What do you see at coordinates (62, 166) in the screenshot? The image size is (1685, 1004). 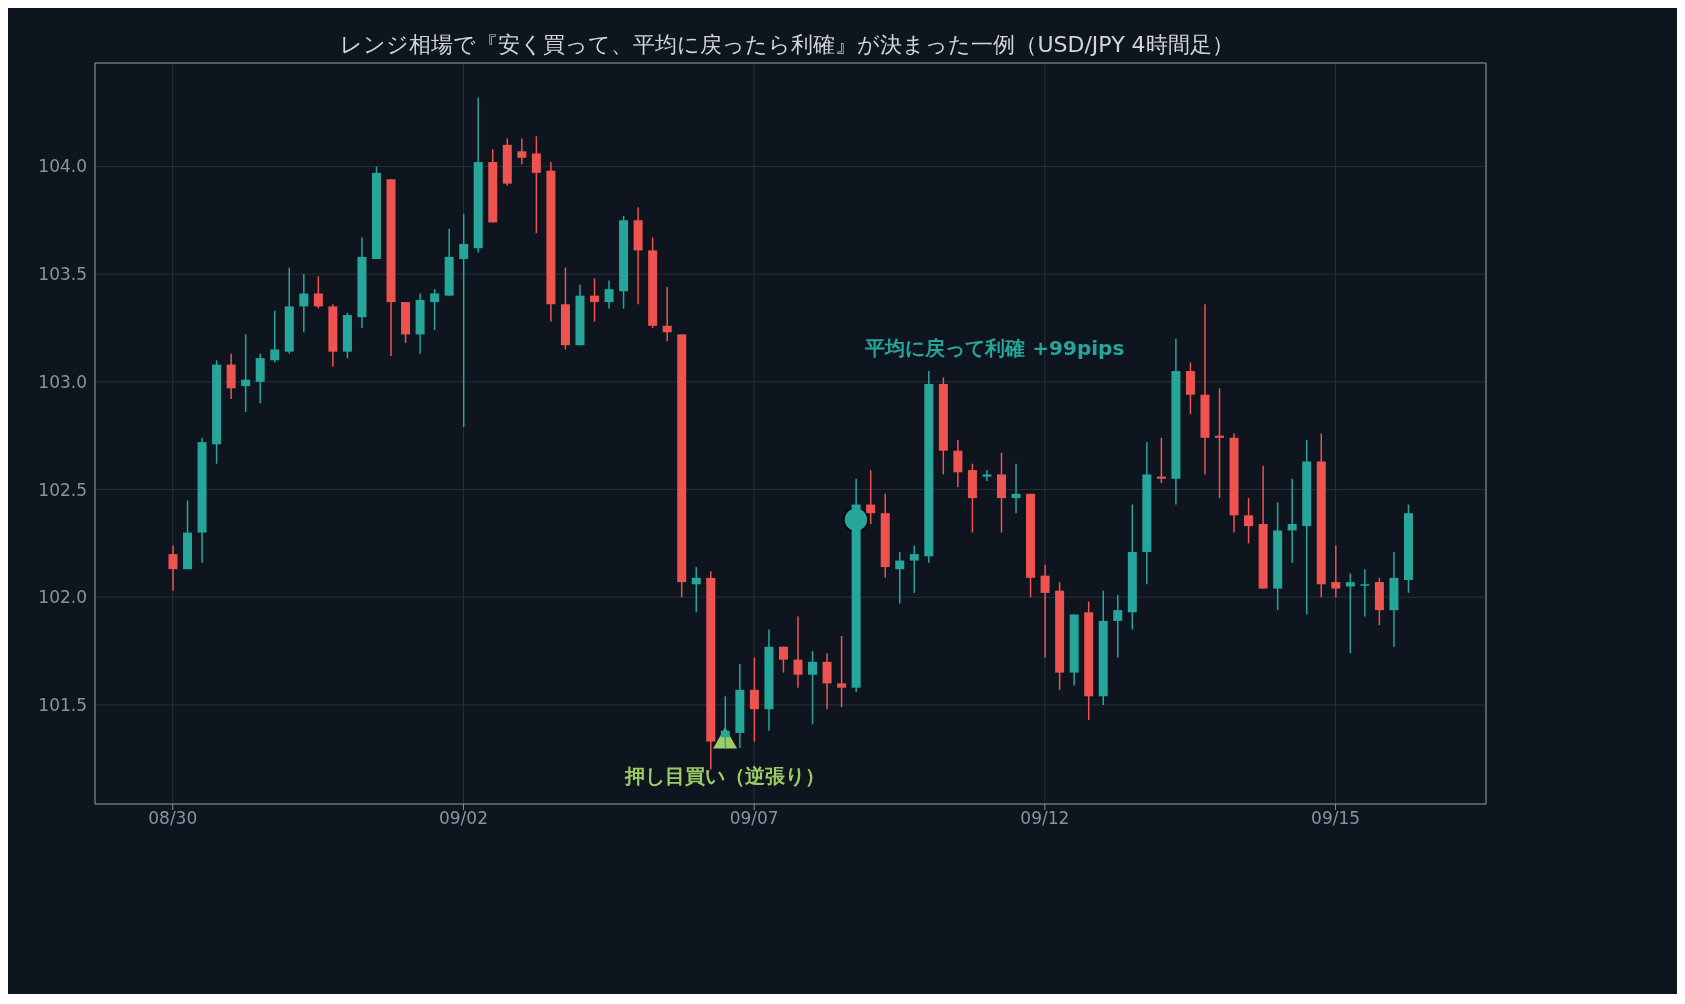 I see `y-tick-label: 104.0` at bounding box center [62, 166].